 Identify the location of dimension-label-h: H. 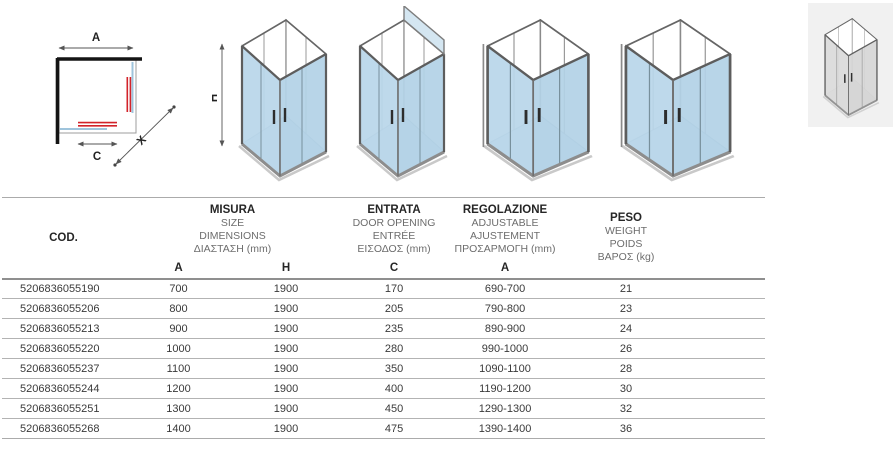
(216, 98).